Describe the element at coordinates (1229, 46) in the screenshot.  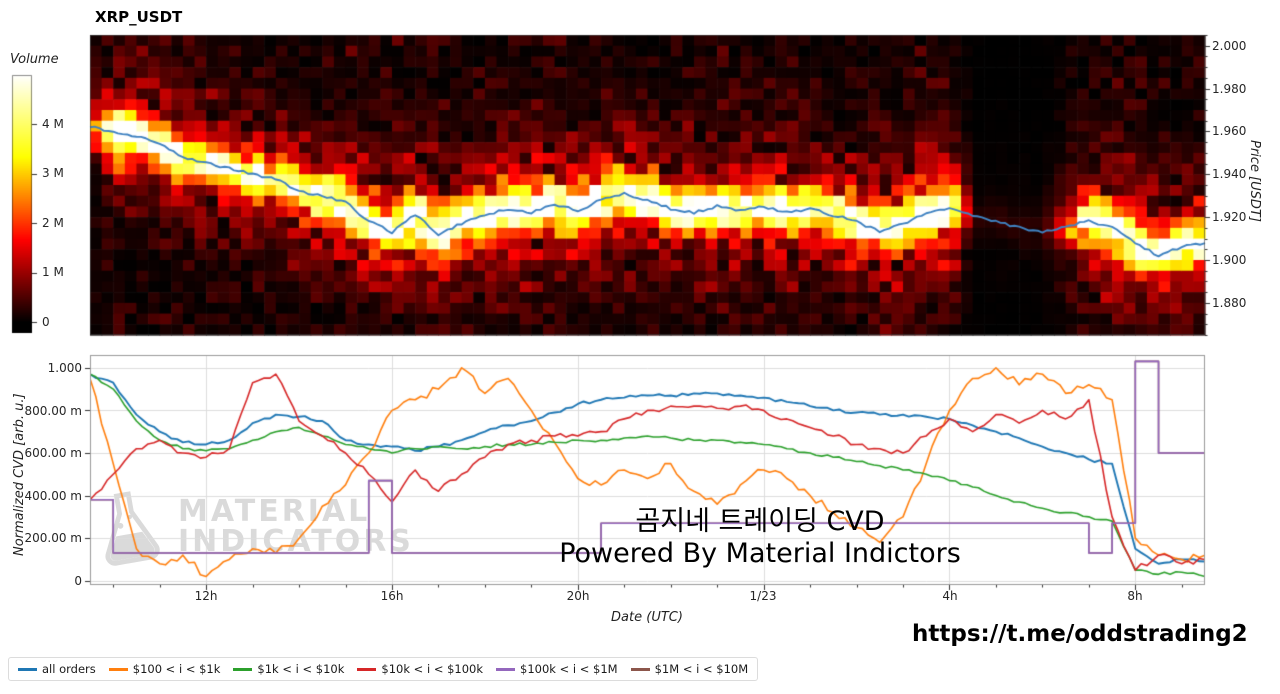
I see `price-tick-label: 2.000` at that location.